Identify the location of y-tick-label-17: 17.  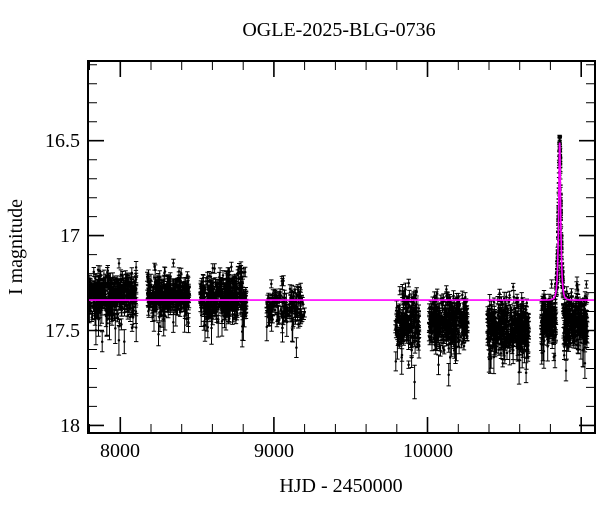
(70, 236).